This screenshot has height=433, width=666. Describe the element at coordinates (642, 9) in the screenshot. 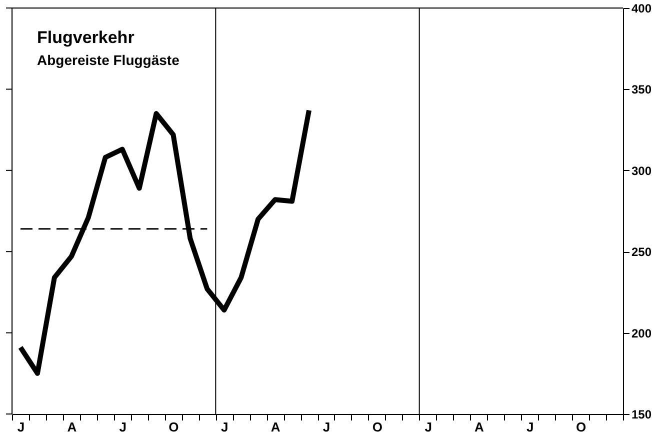

I see `y-tick-label: 400` at that location.